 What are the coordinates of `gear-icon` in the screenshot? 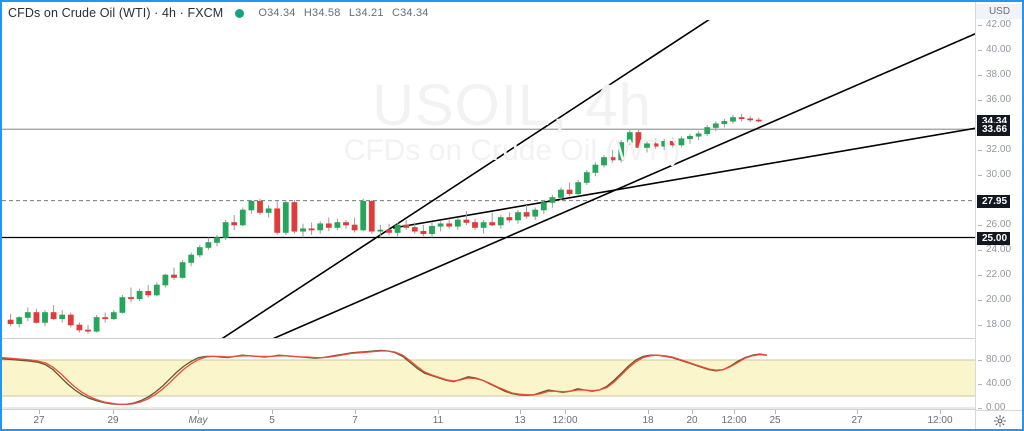 It's located at (999, 420).